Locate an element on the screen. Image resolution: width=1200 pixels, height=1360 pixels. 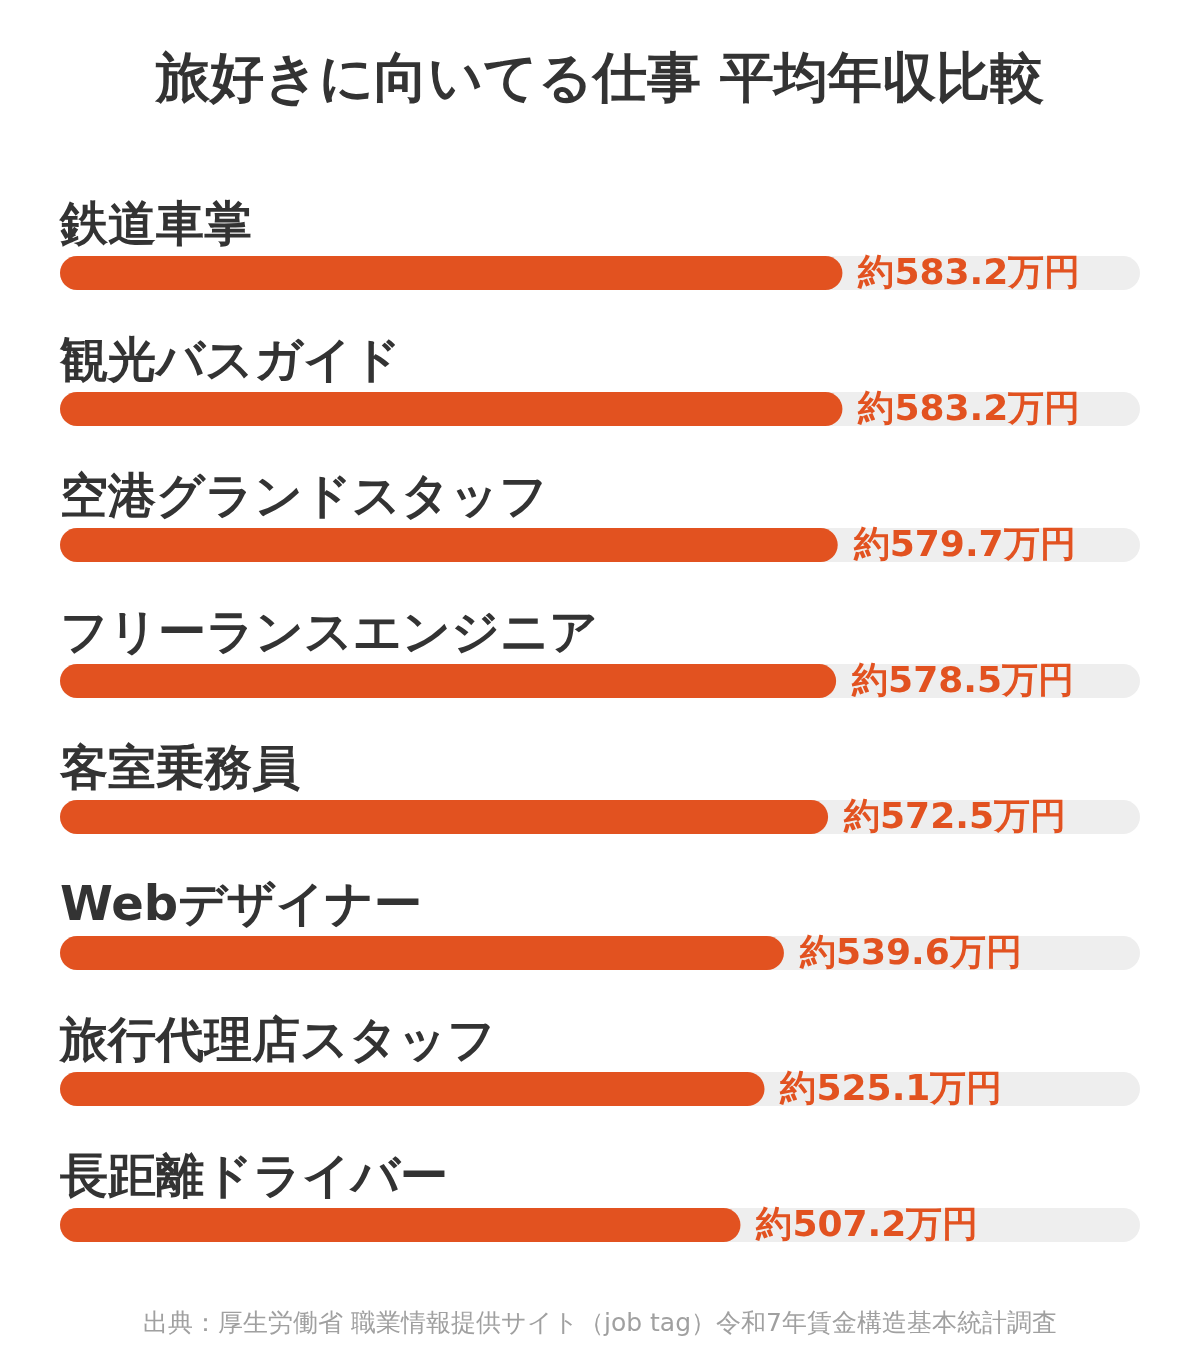
y-tick-label: 客室乗務員 is located at coordinates (179, 767).